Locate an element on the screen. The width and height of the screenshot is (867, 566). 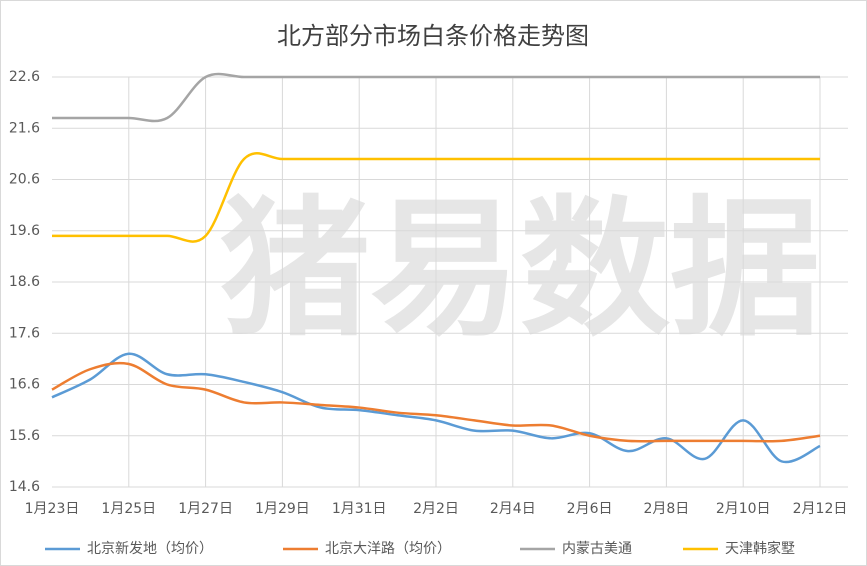
y-tick-label: 22.6 is located at coordinates (24, 77).